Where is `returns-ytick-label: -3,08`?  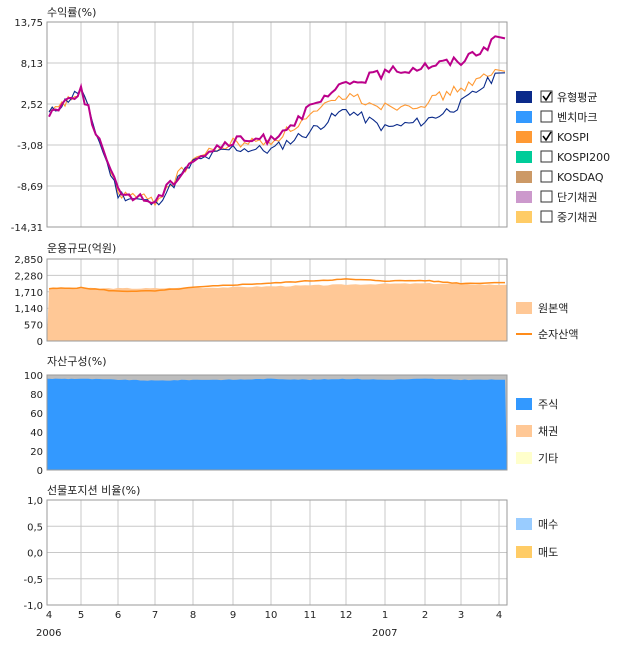
returns-ytick-label: -3,08 is located at coordinates (30, 146).